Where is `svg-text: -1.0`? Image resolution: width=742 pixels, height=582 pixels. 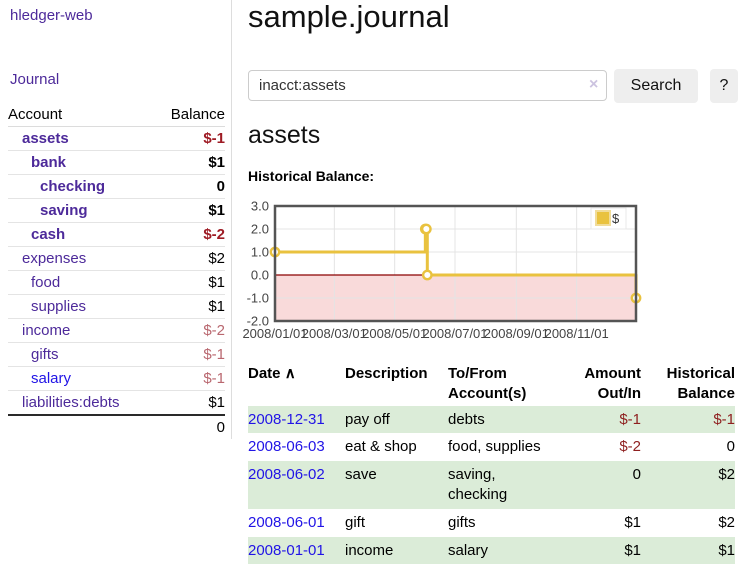 svg-text: -1.0 is located at coordinates (258, 298).